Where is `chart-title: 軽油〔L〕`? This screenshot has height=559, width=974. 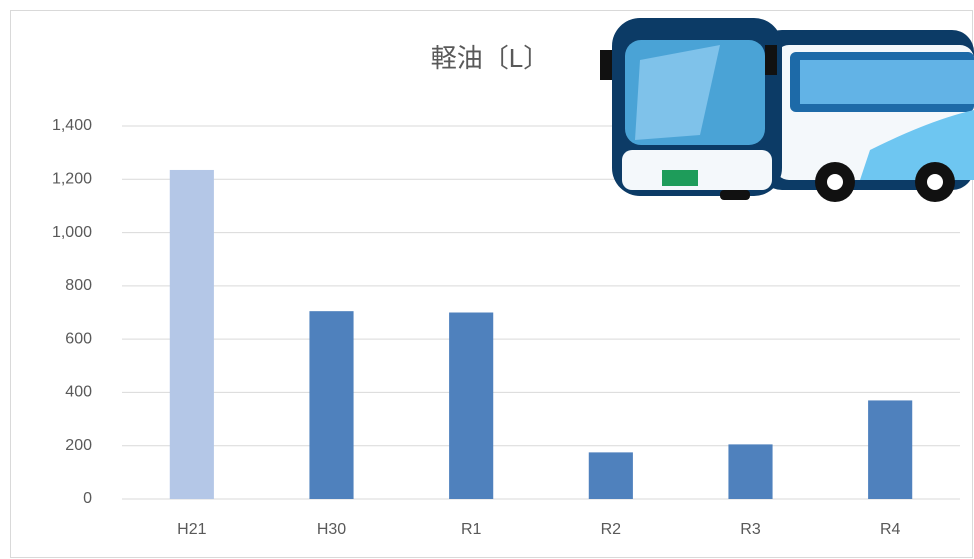
chart-title: 軽油〔L〕 is located at coordinates (490, 58).